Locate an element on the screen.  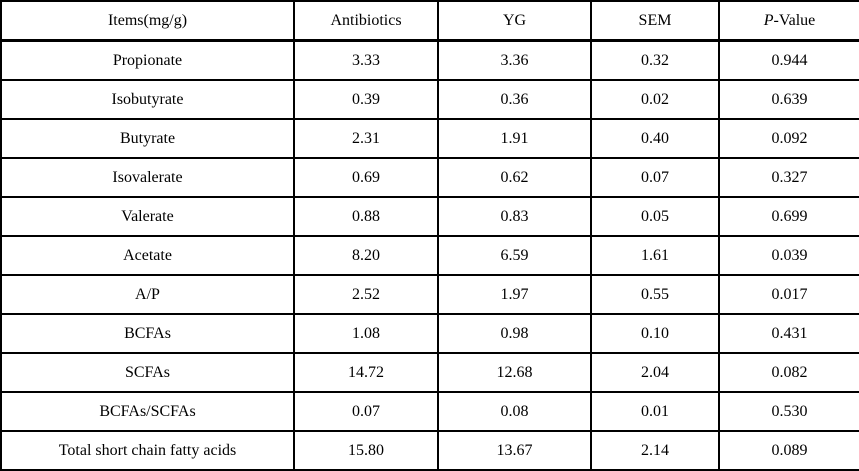
cell-p-value: 0.327 is located at coordinates (788, 177).